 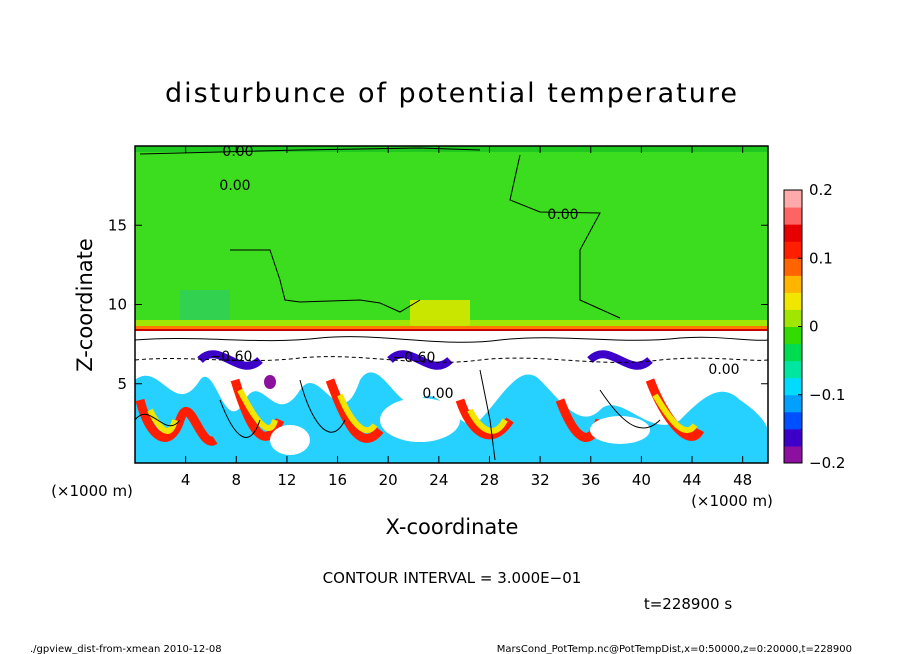 I want to click on x-tick-label: 40, so click(x=641, y=480).